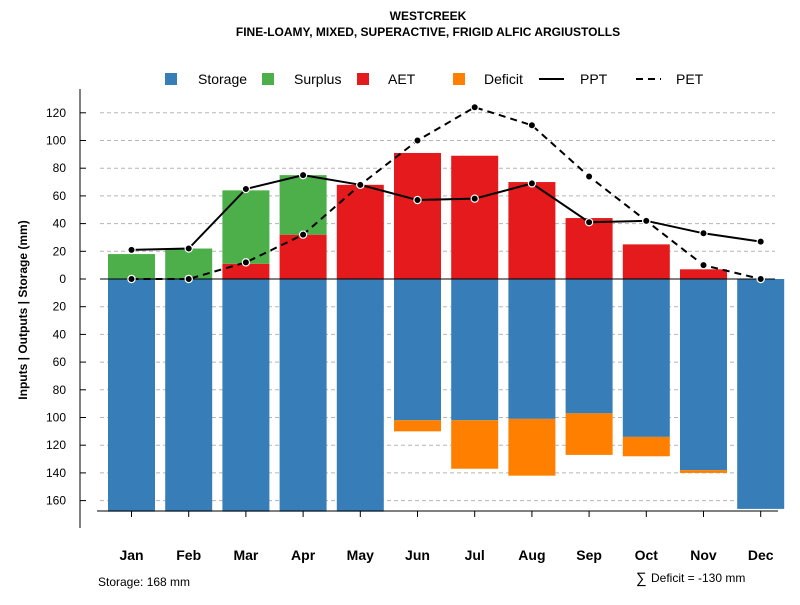  I want to click on legend-swatch-aet, so click(363, 79).